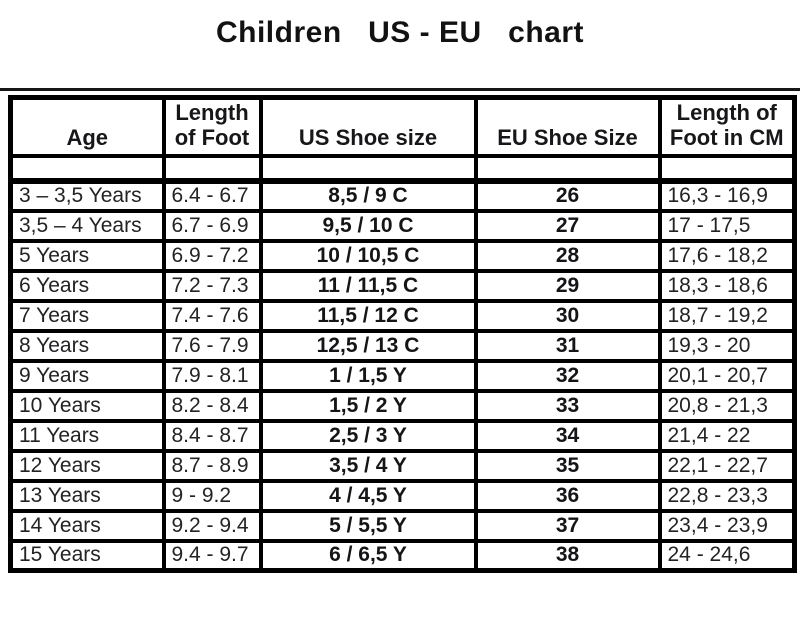 The width and height of the screenshot is (800, 639). What do you see at coordinates (212, 345) in the screenshot?
I see `foot-length-cell: 7.6 - 7.9` at bounding box center [212, 345].